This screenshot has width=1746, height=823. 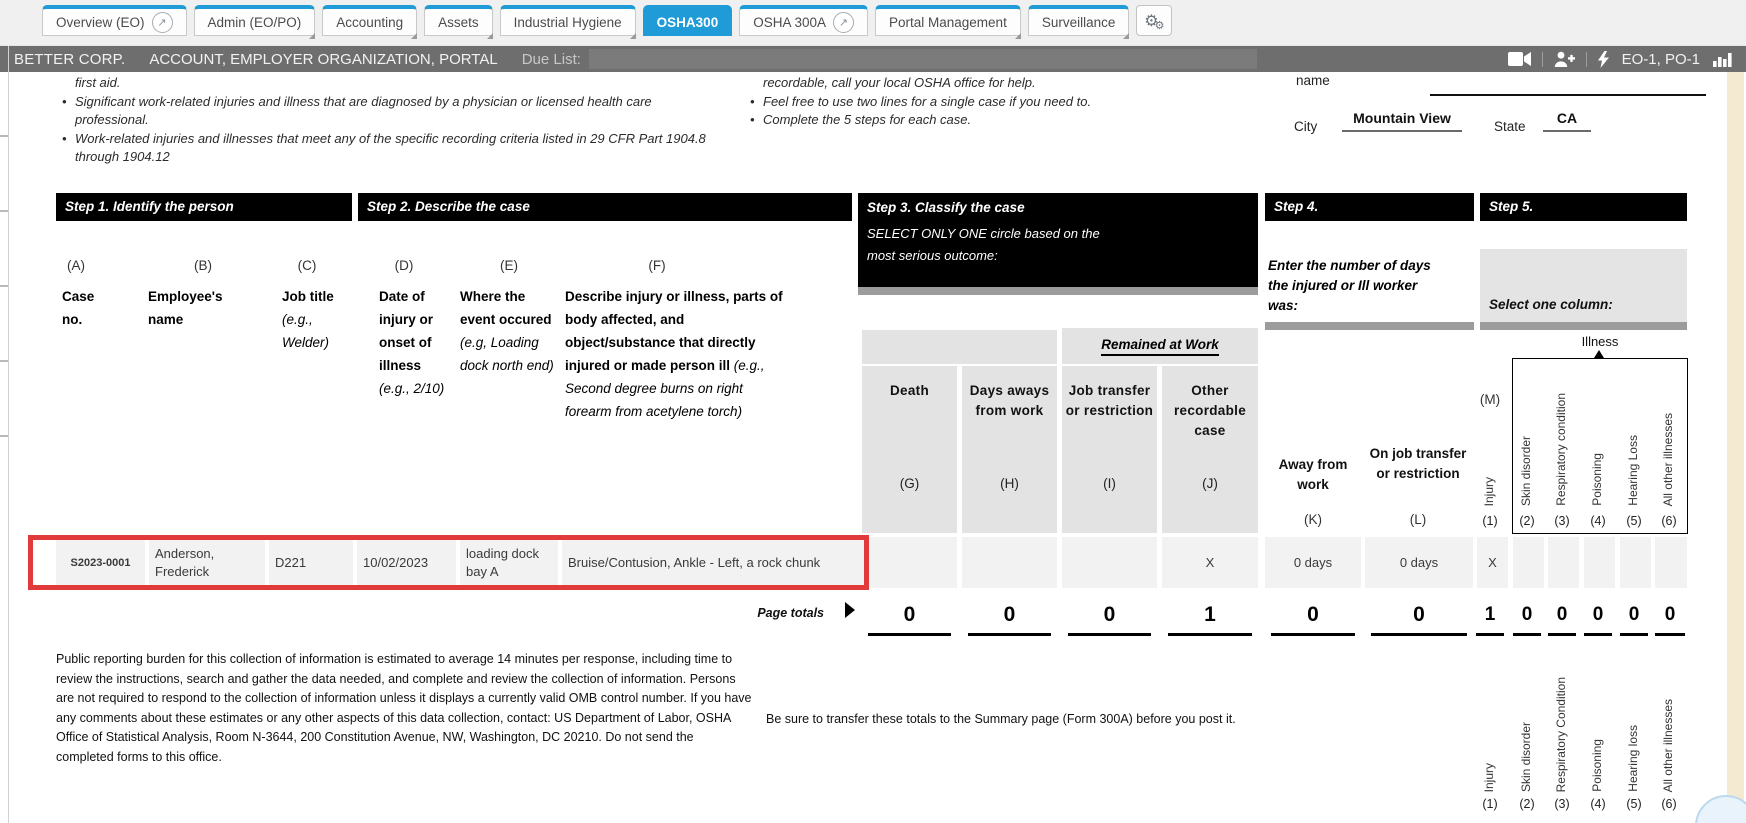 I want to click on death-label: Death, so click(x=909, y=390).